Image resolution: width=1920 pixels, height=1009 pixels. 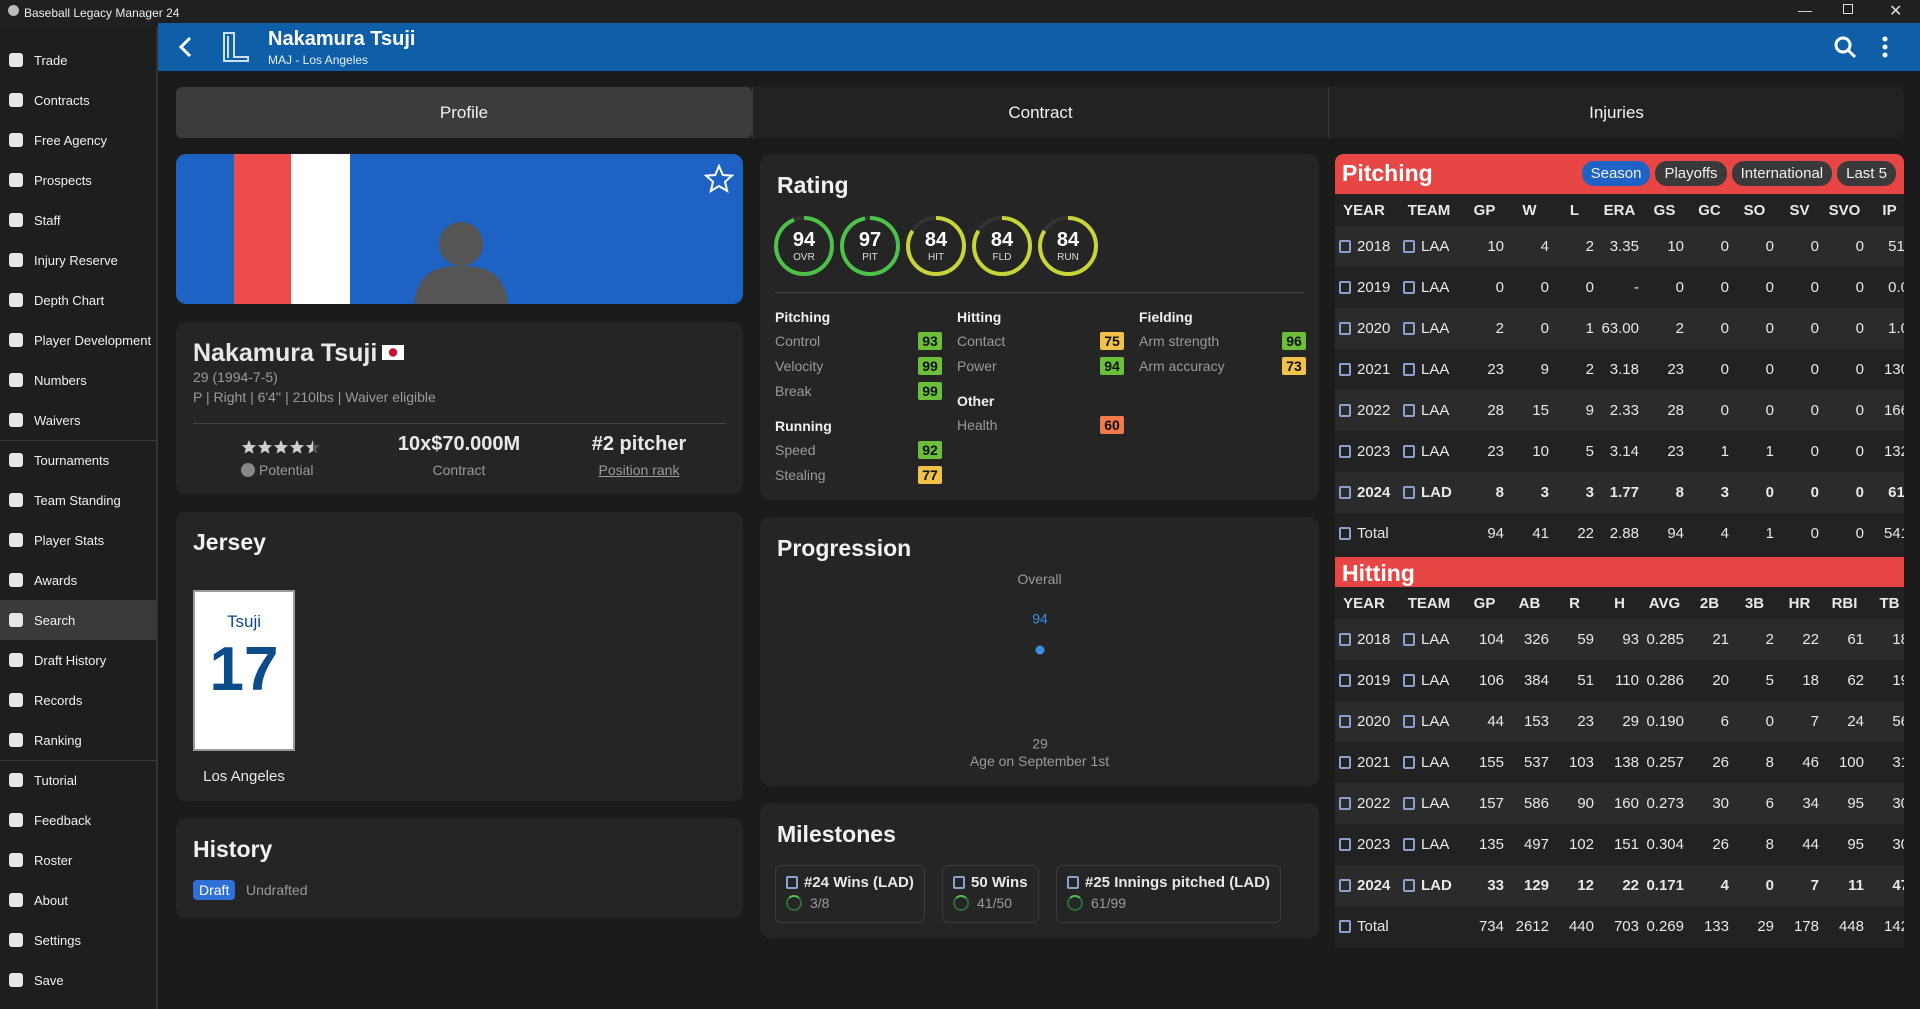 What do you see at coordinates (78, 580) in the screenshot?
I see `sidebar-item: Awards` at bounding box center [78, 580].